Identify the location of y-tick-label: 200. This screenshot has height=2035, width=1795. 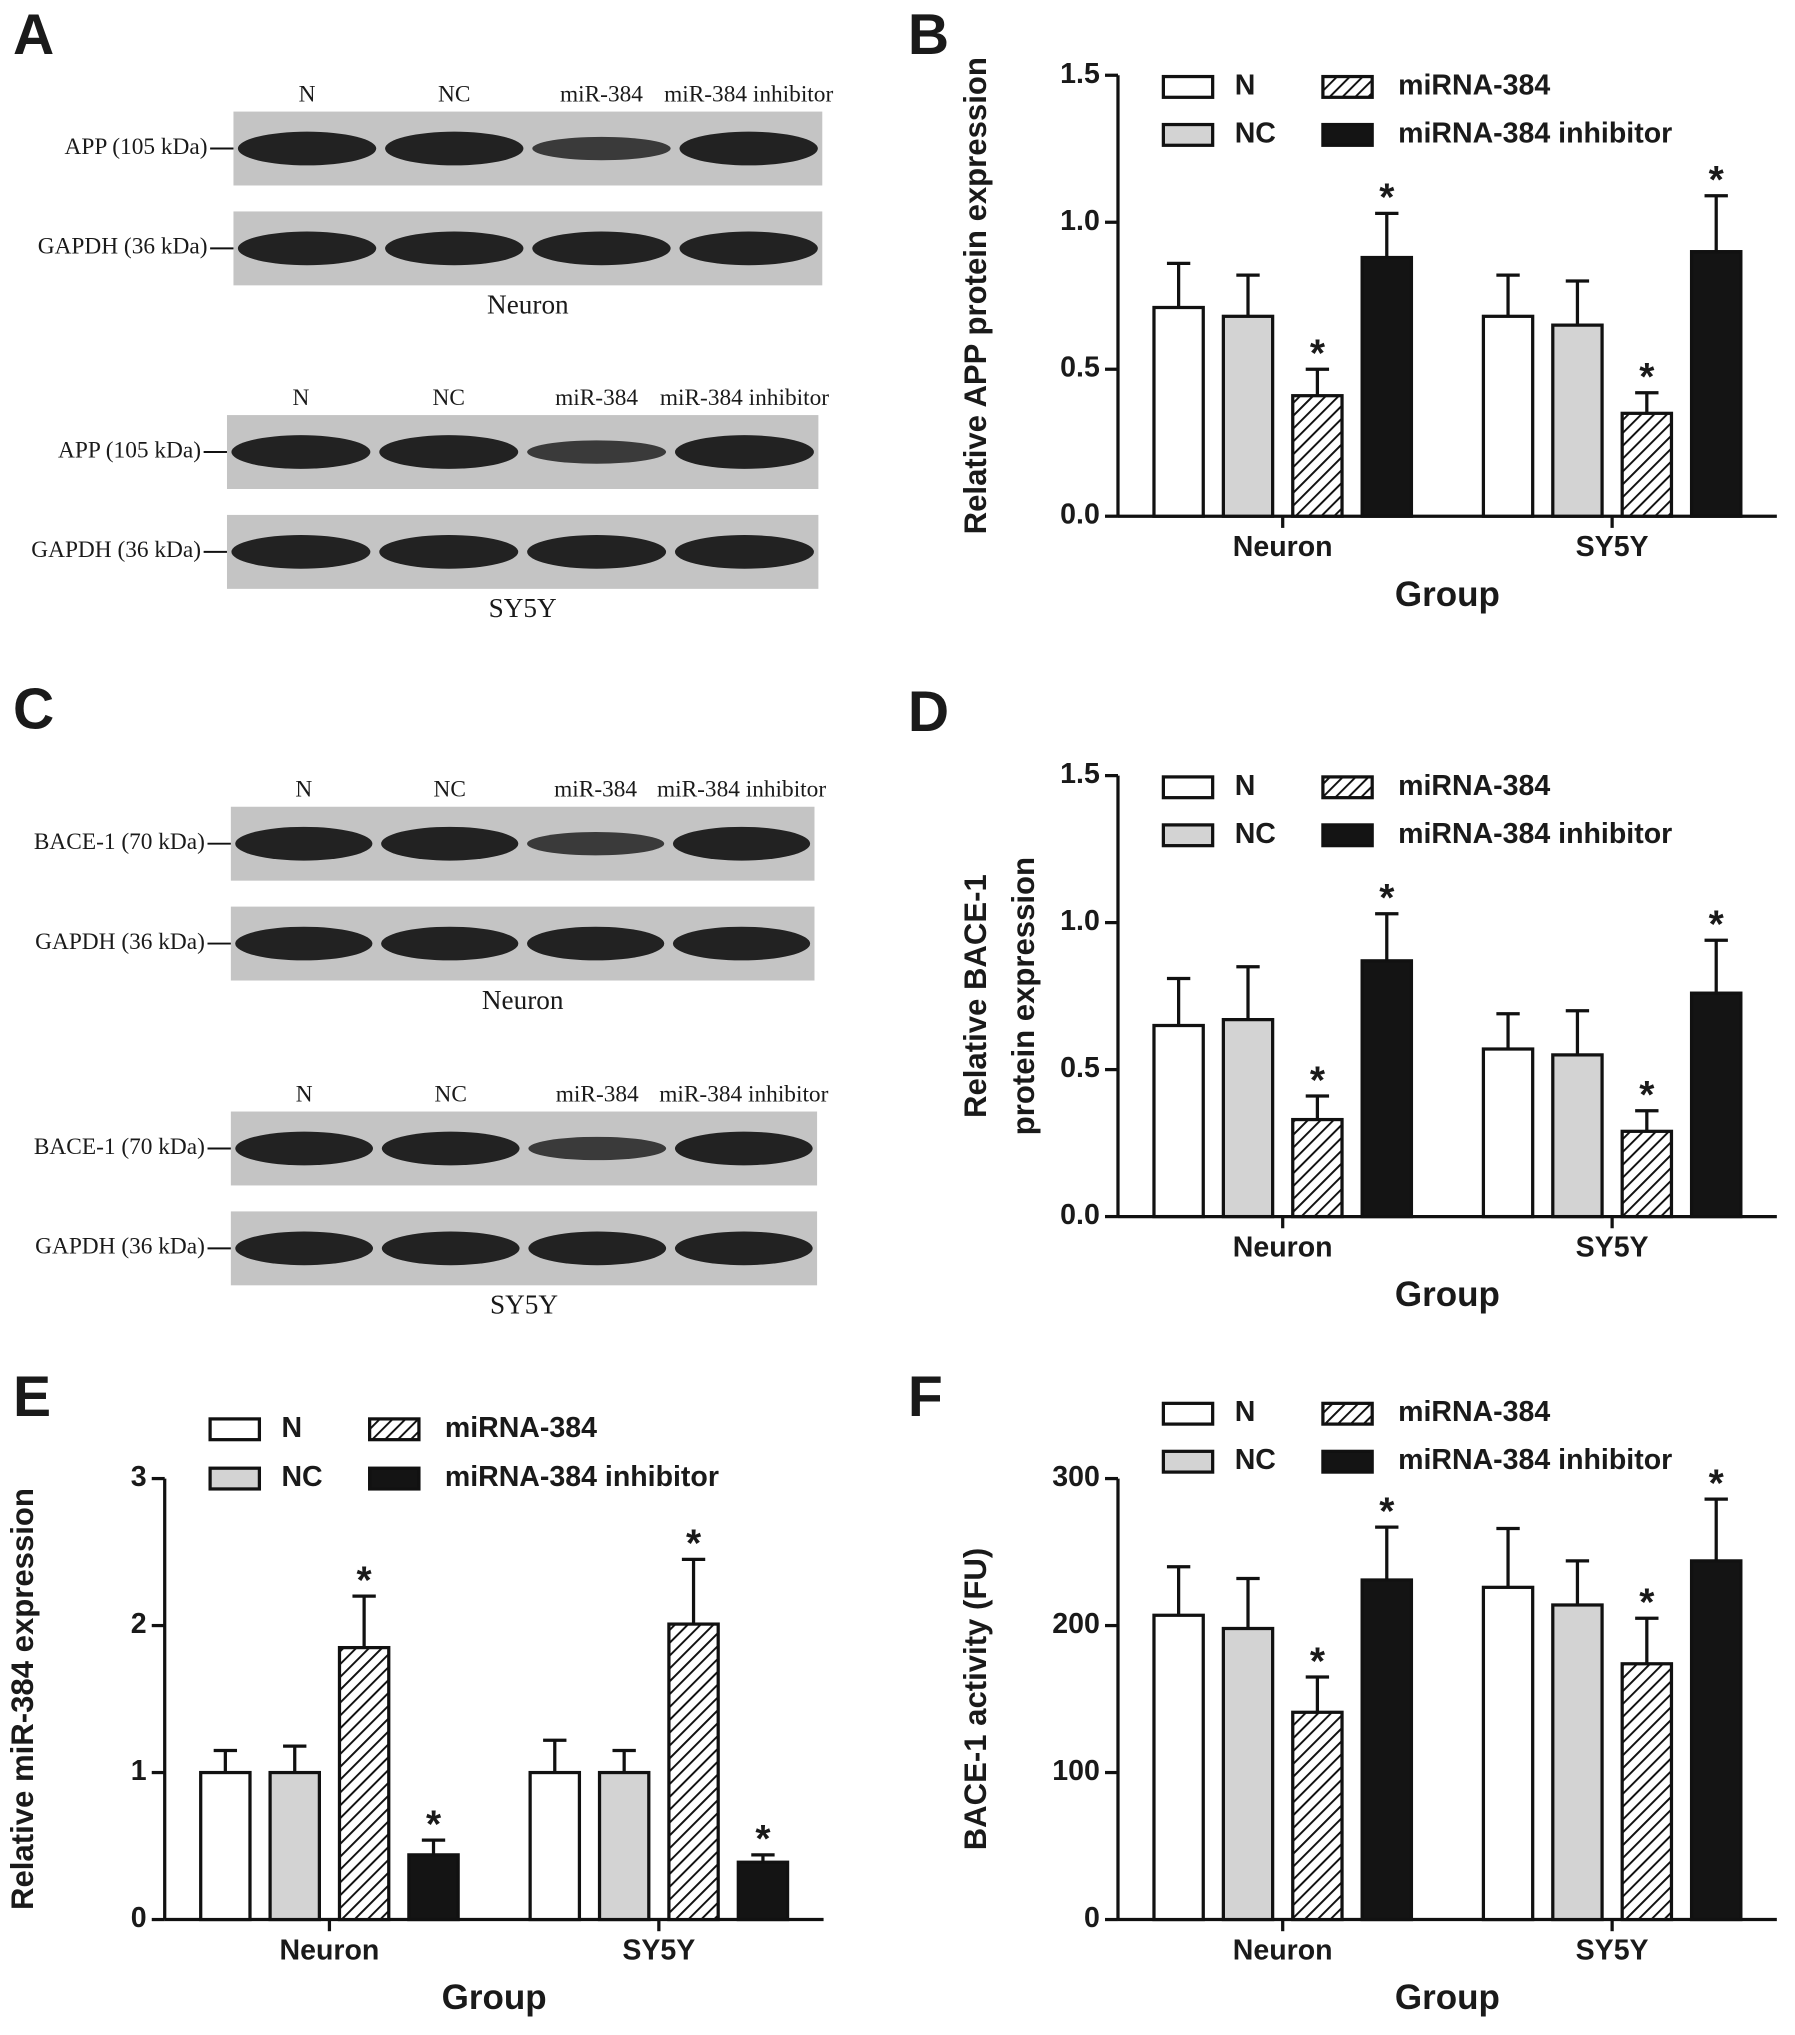
(1076, 1624).